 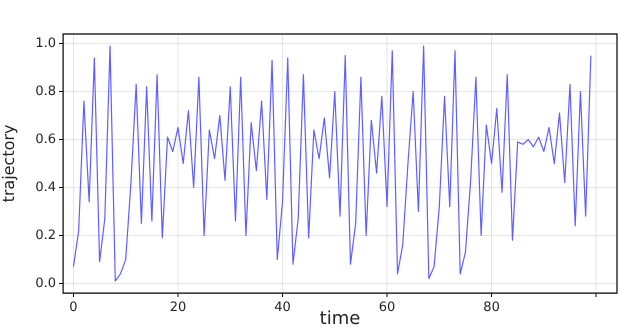 What do you see at coordinates (45, 235) in the screenshot?
I see `y-tick-label: 0.2` at bounding box center [45, 235].